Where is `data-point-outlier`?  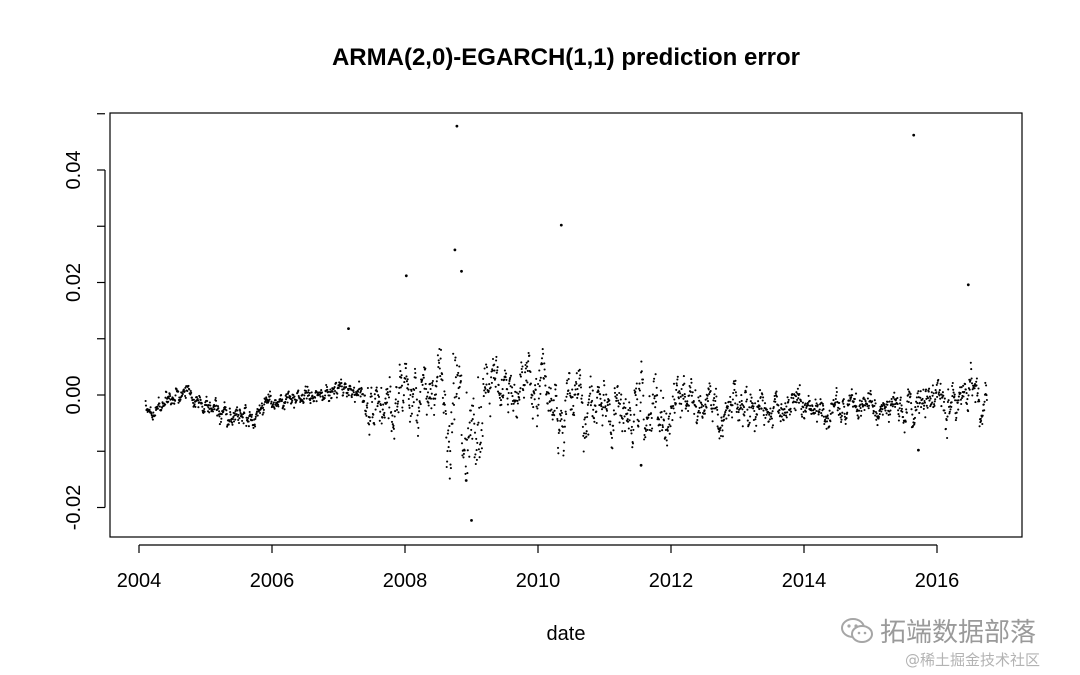
data-point-outlier is located at coordinates (471, 520).